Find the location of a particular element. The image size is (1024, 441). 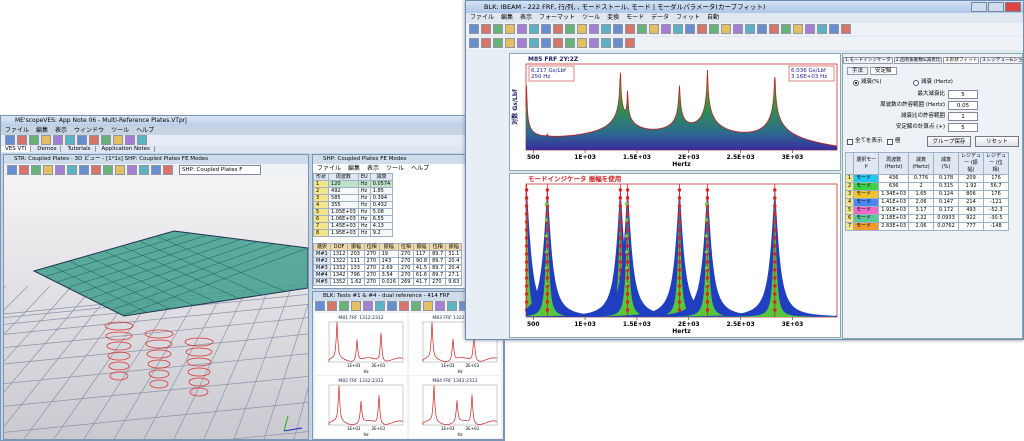

menu-item: データ is located at coordinates (660, 17).